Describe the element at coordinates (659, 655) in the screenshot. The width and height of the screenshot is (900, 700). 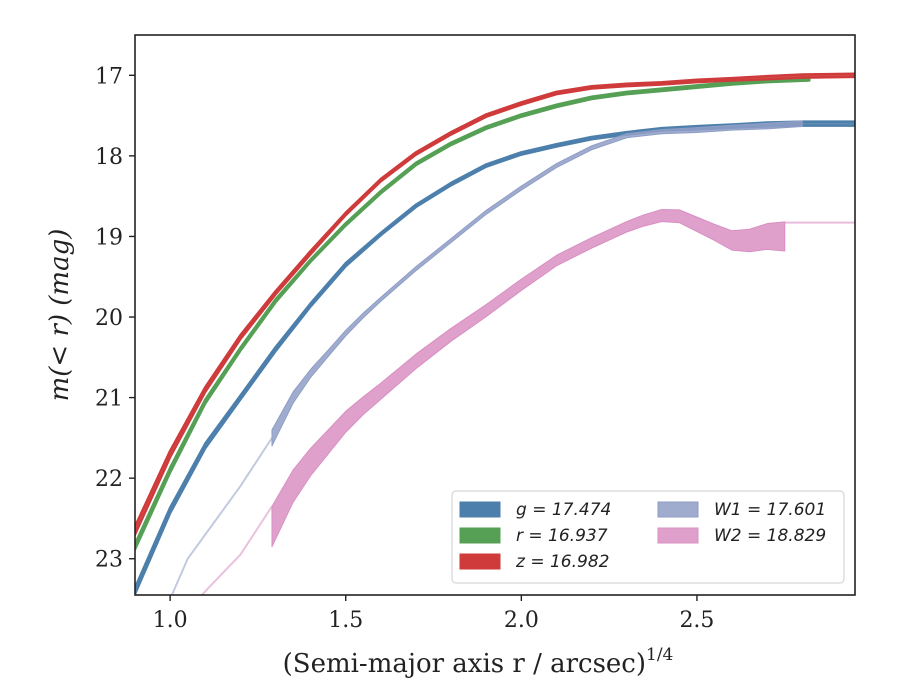
I see `x-axis-label-exponent: 1/4` at that location.